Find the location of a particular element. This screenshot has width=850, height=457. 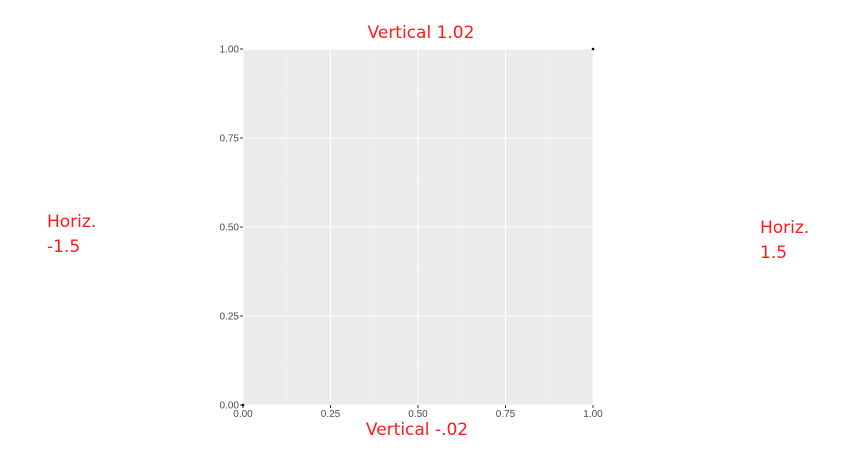

y-tick-label: 0.75 is located at coordinates (230, 139).